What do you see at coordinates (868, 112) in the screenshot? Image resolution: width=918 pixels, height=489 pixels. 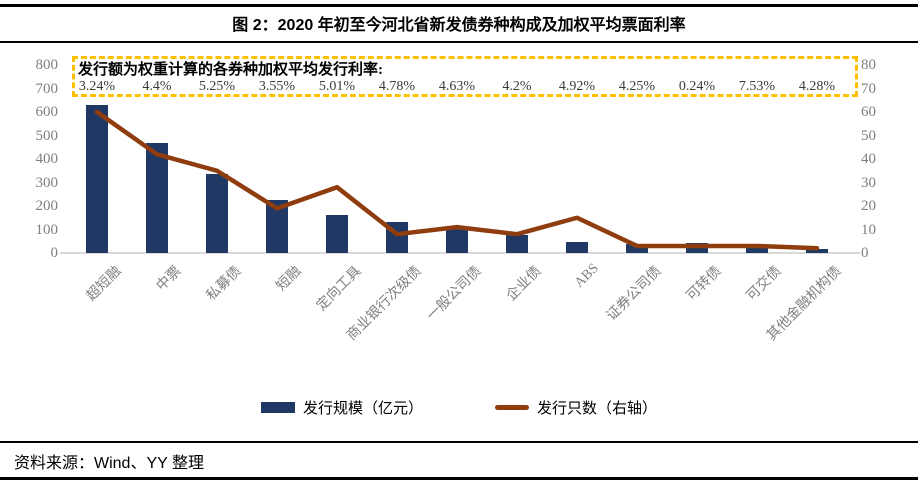 I see `y-axis-right-tick: 60` at bounding box center [868, 112].